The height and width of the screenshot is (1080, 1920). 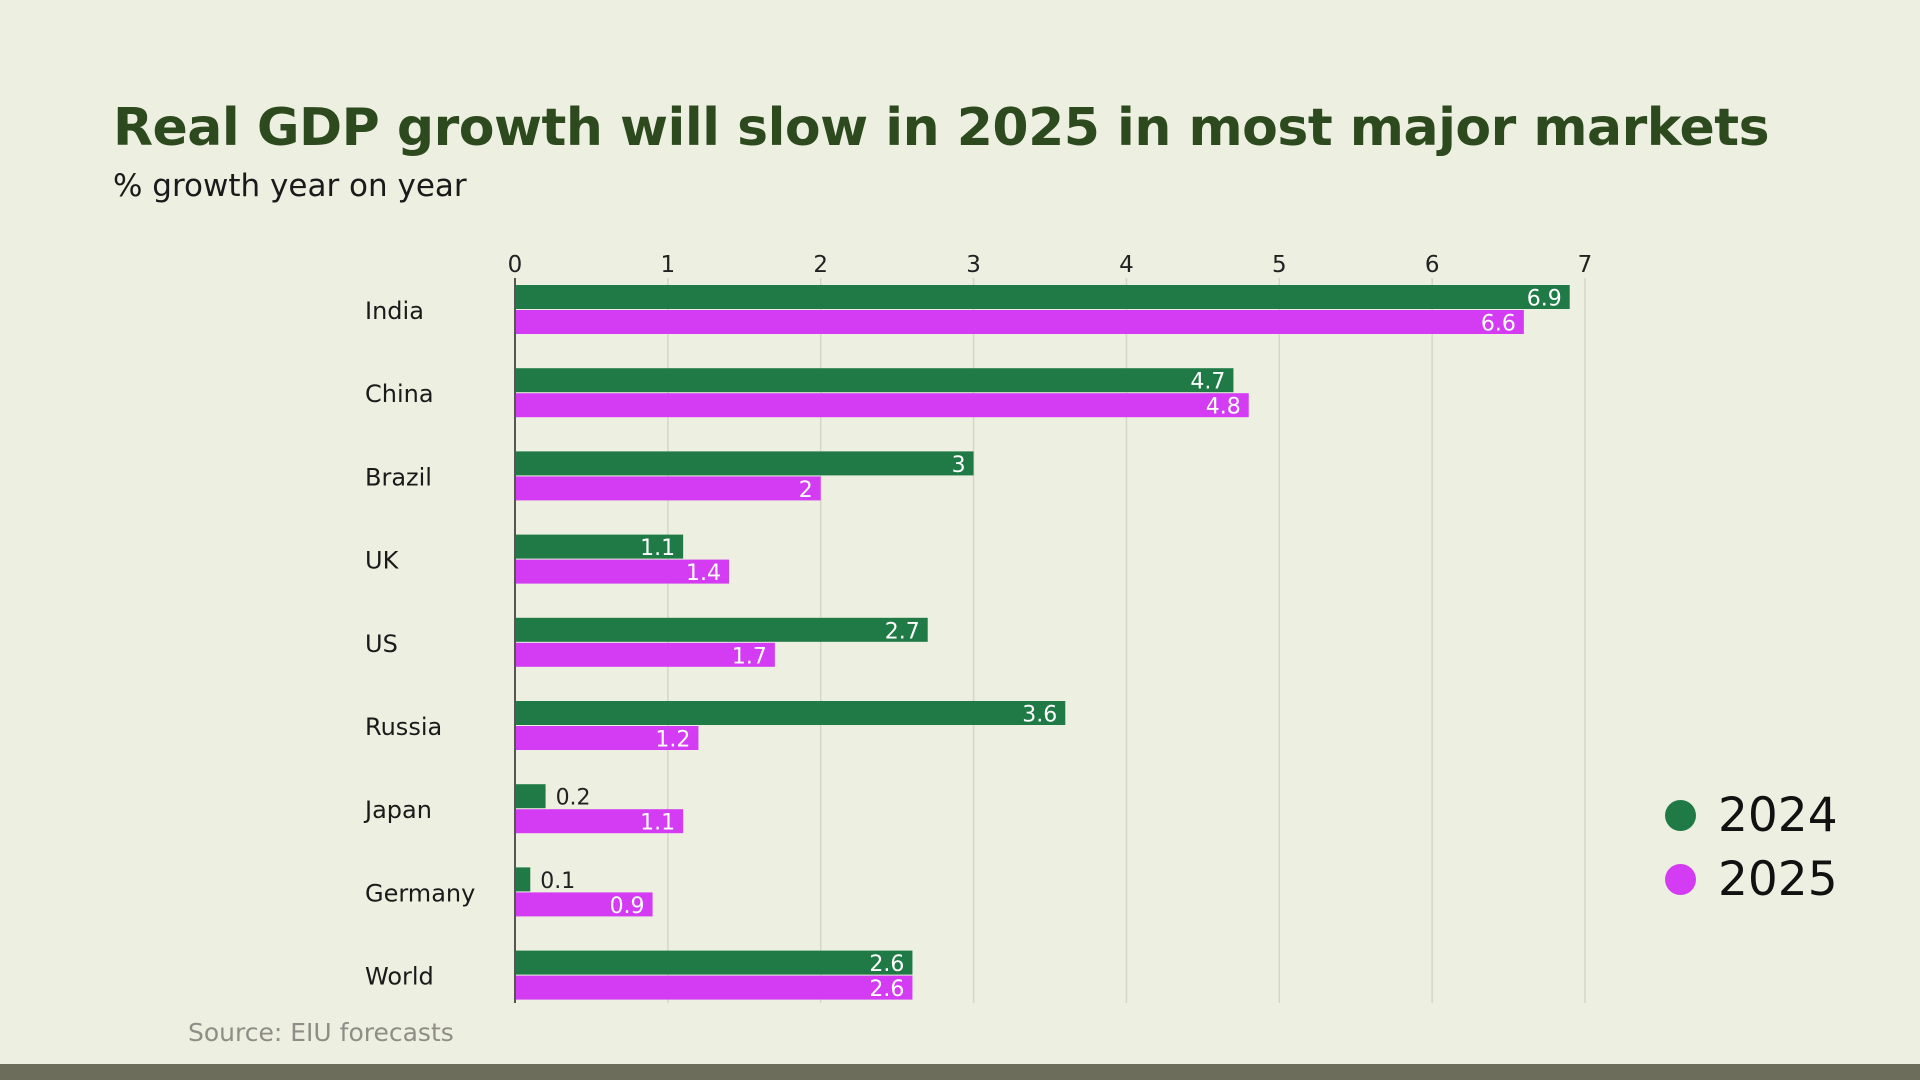 What do you see at coordinates (515, 265) in the screenshot?
I see `x-tick-label: 0` at bounding box center [515, 265].